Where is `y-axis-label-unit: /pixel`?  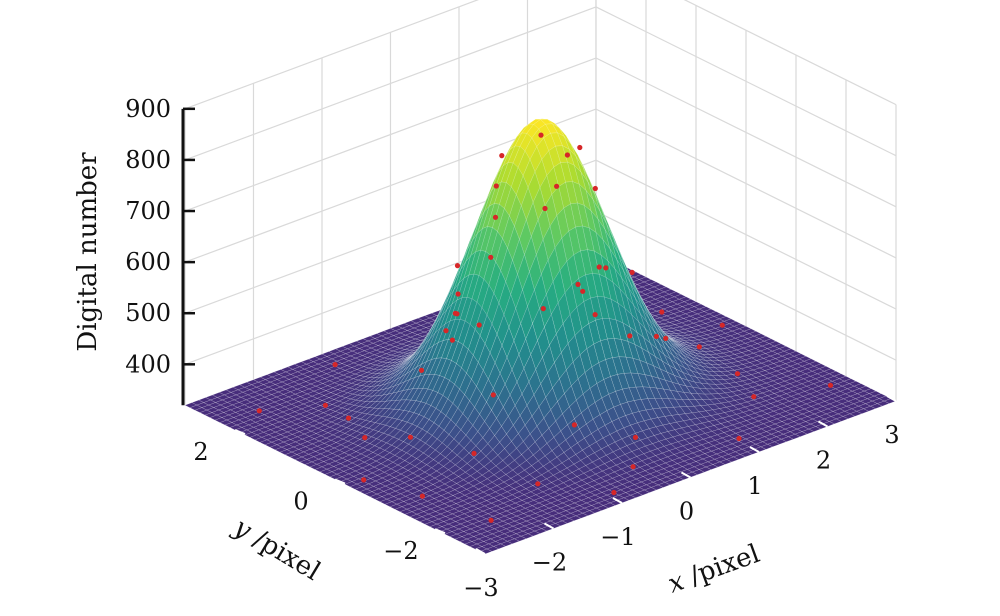 y-axis-label-unit: /pixel is located at coordinates (283, 553).